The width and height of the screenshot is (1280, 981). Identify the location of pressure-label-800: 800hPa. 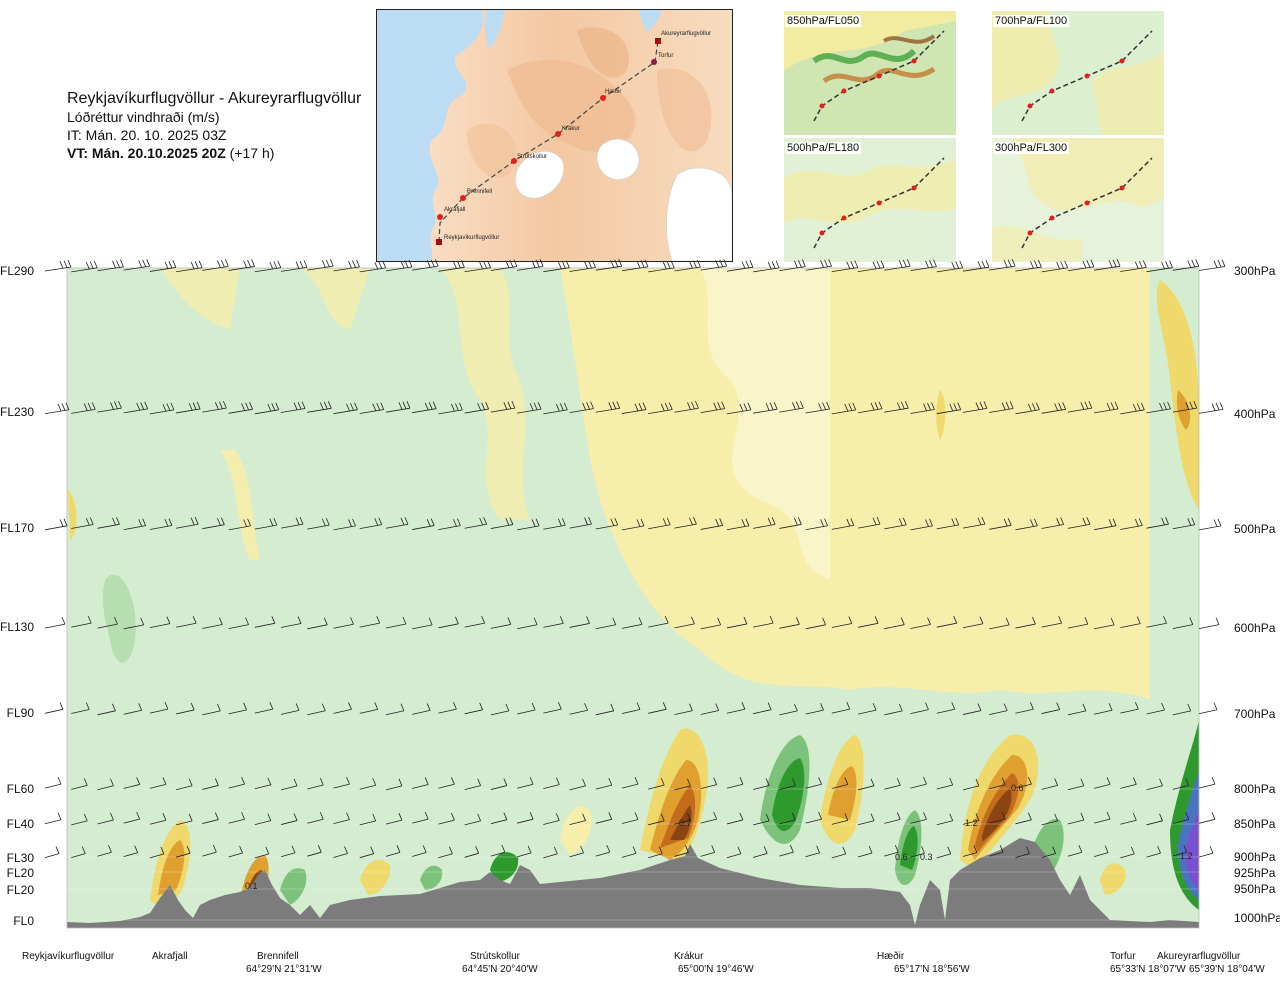
(1255, 789).